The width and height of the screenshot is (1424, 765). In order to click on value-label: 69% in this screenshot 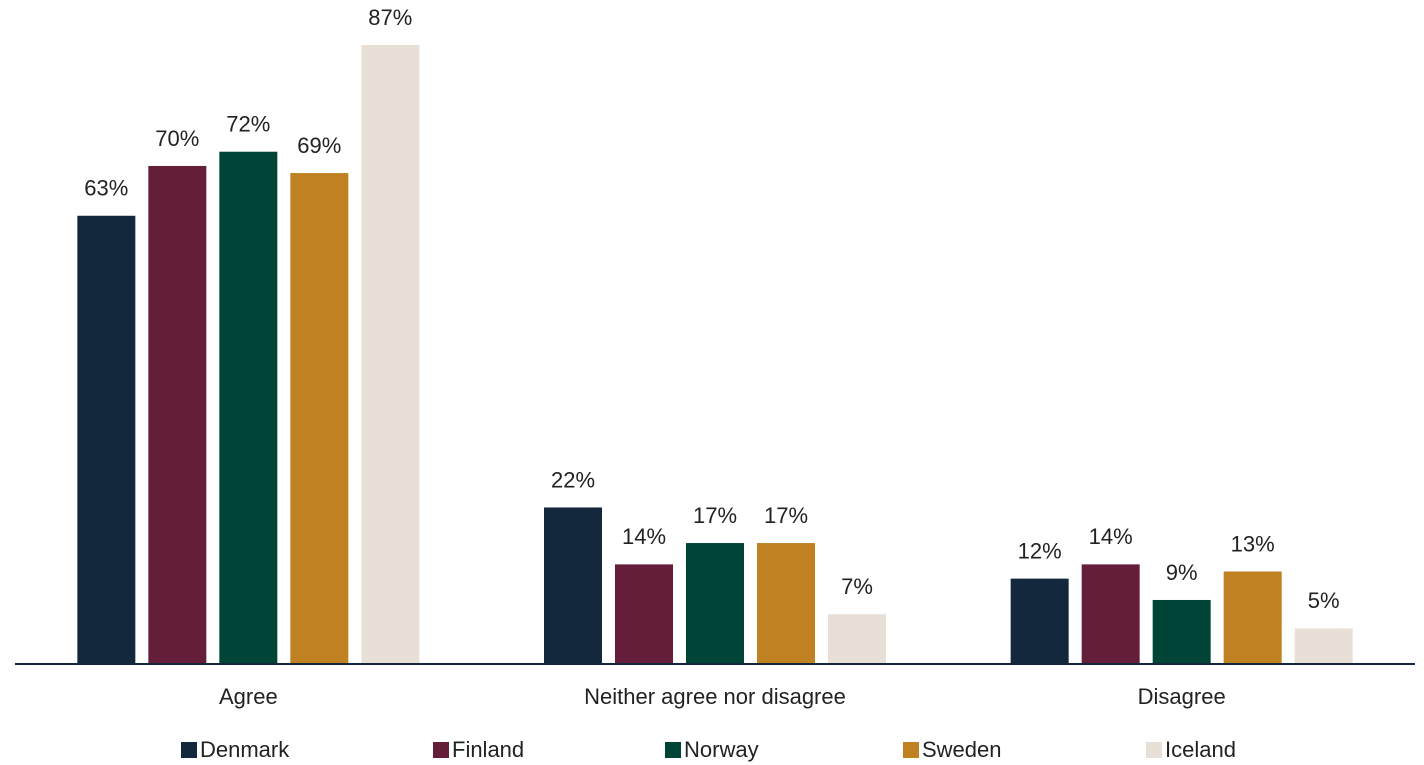, I will do `click(319, 145)`.